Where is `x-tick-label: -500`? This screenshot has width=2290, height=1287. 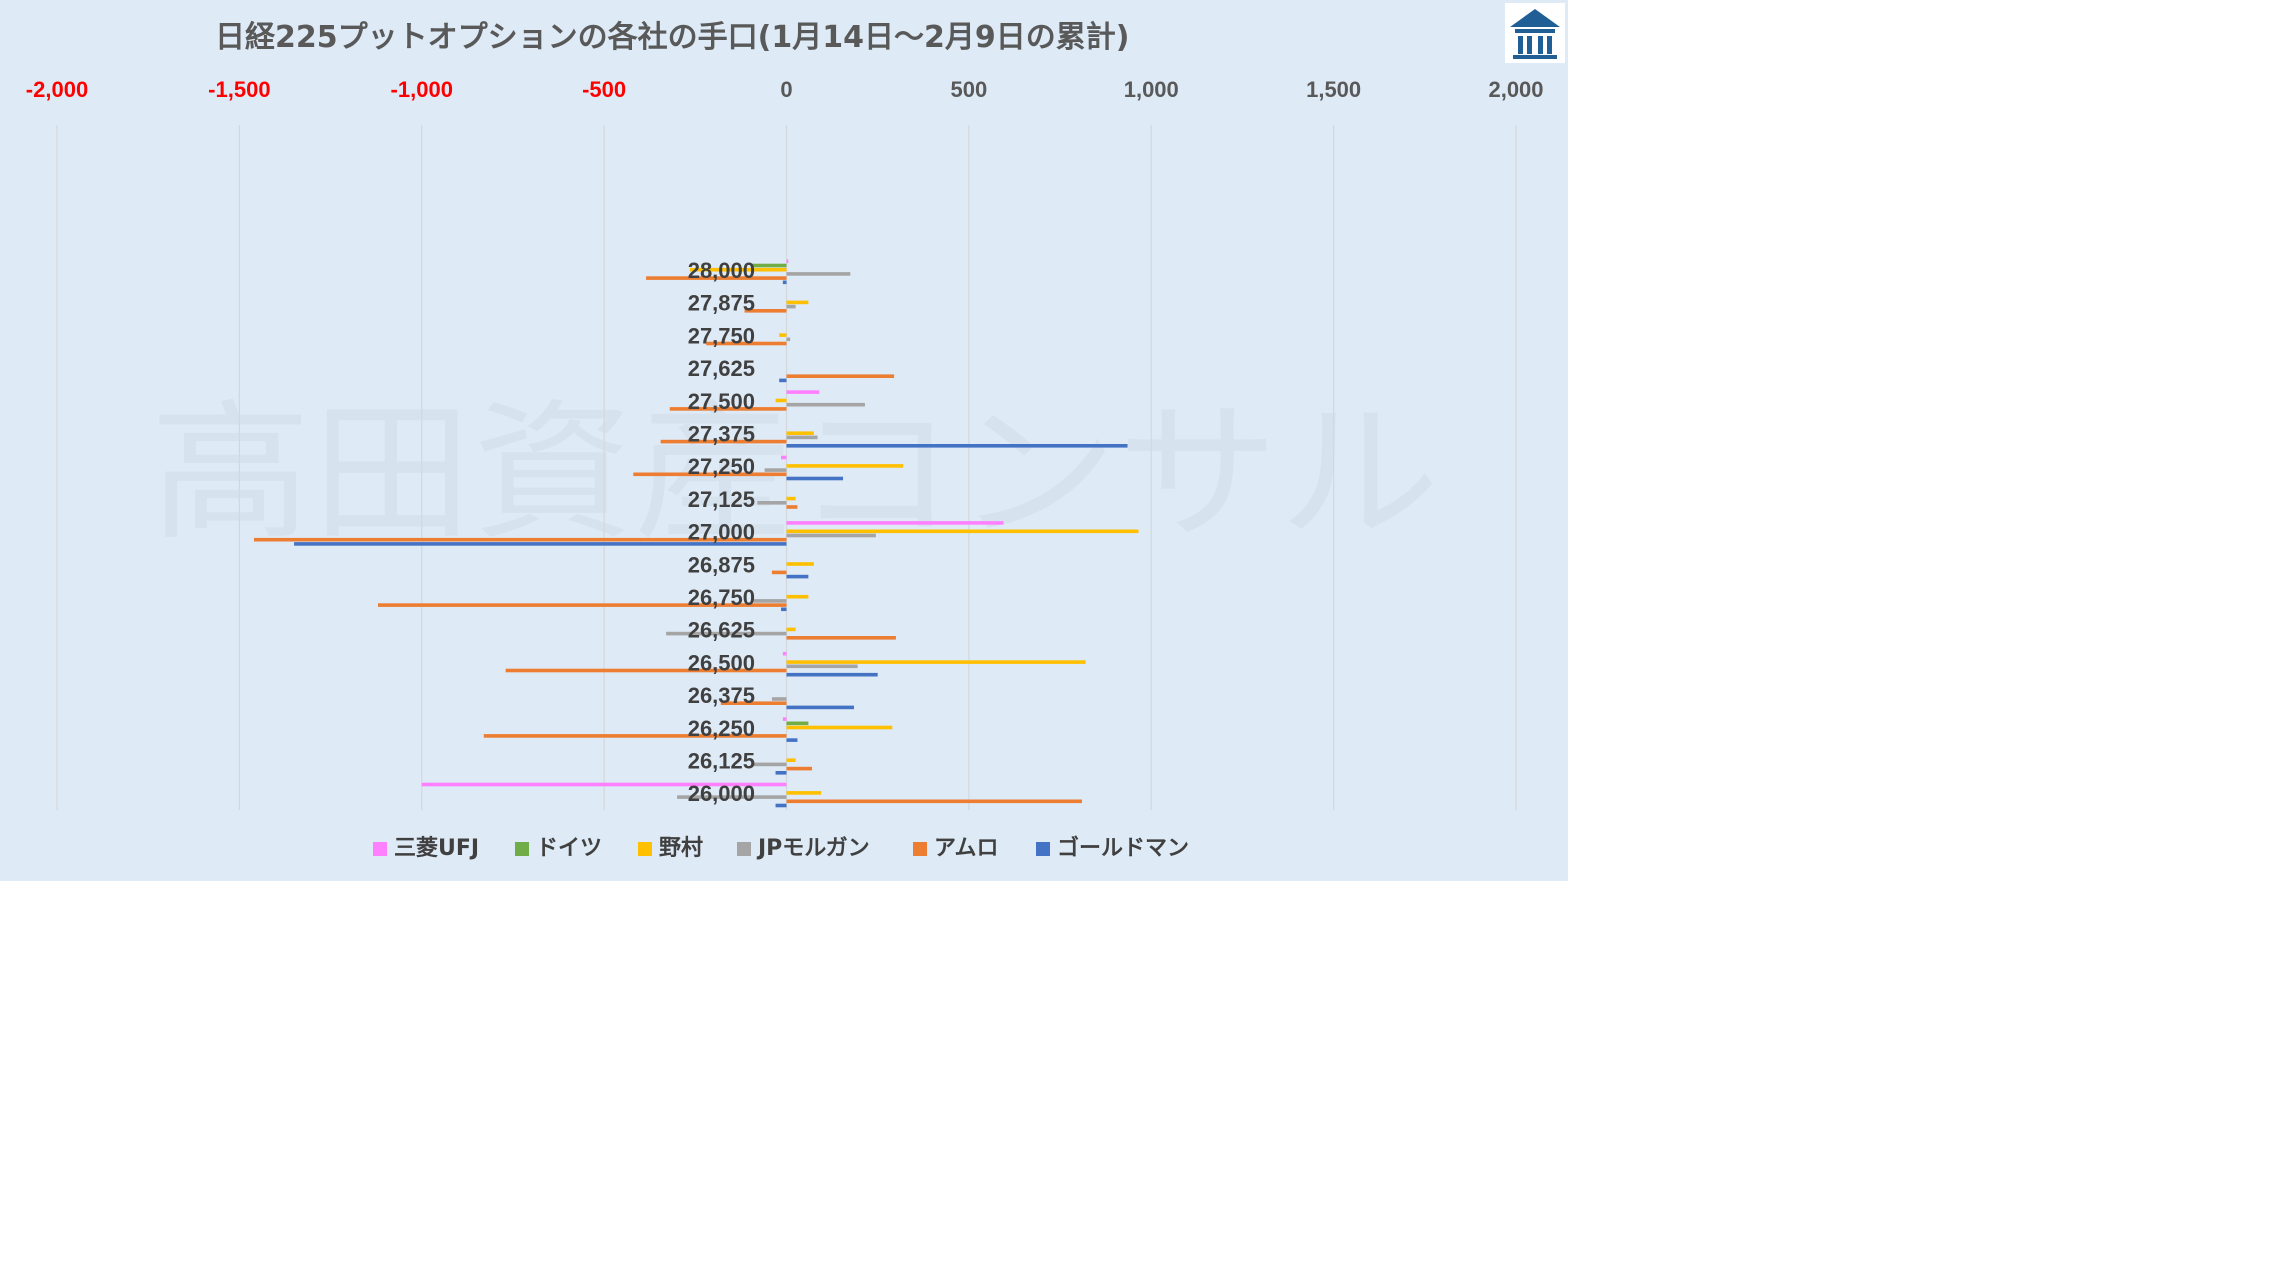 x-tick-label: -500 is located at coordinates (604, 89).